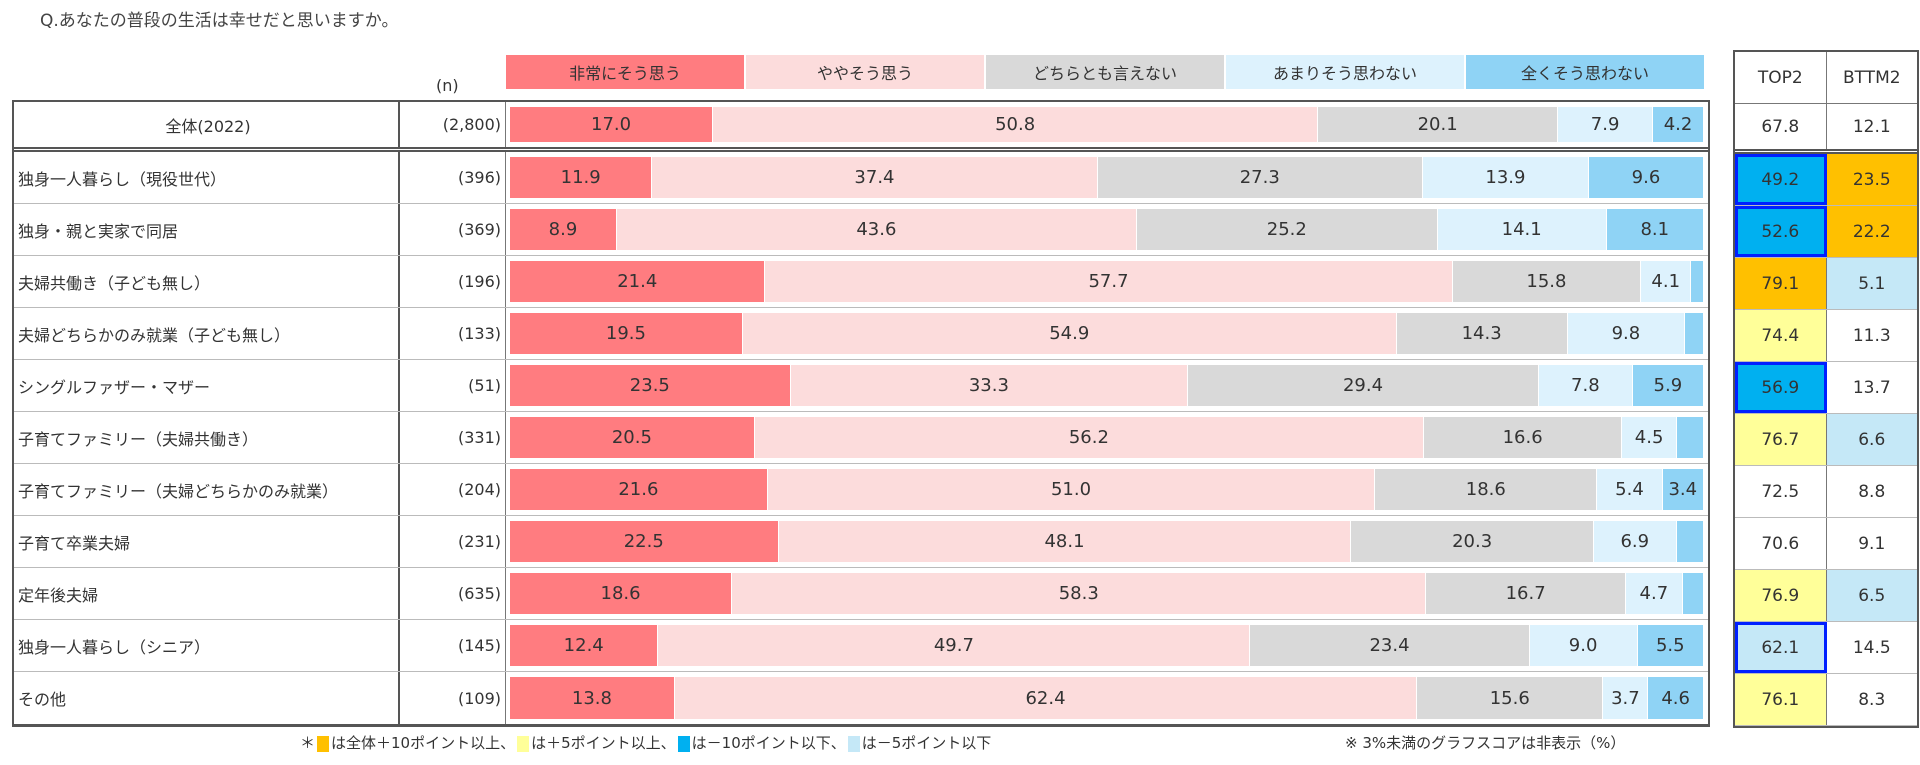 This screenshot has height=765, width=1920. Describe the element at coordinates (1667, 385) in the screenshot. I see `bar-segment: 5.9` at that location.